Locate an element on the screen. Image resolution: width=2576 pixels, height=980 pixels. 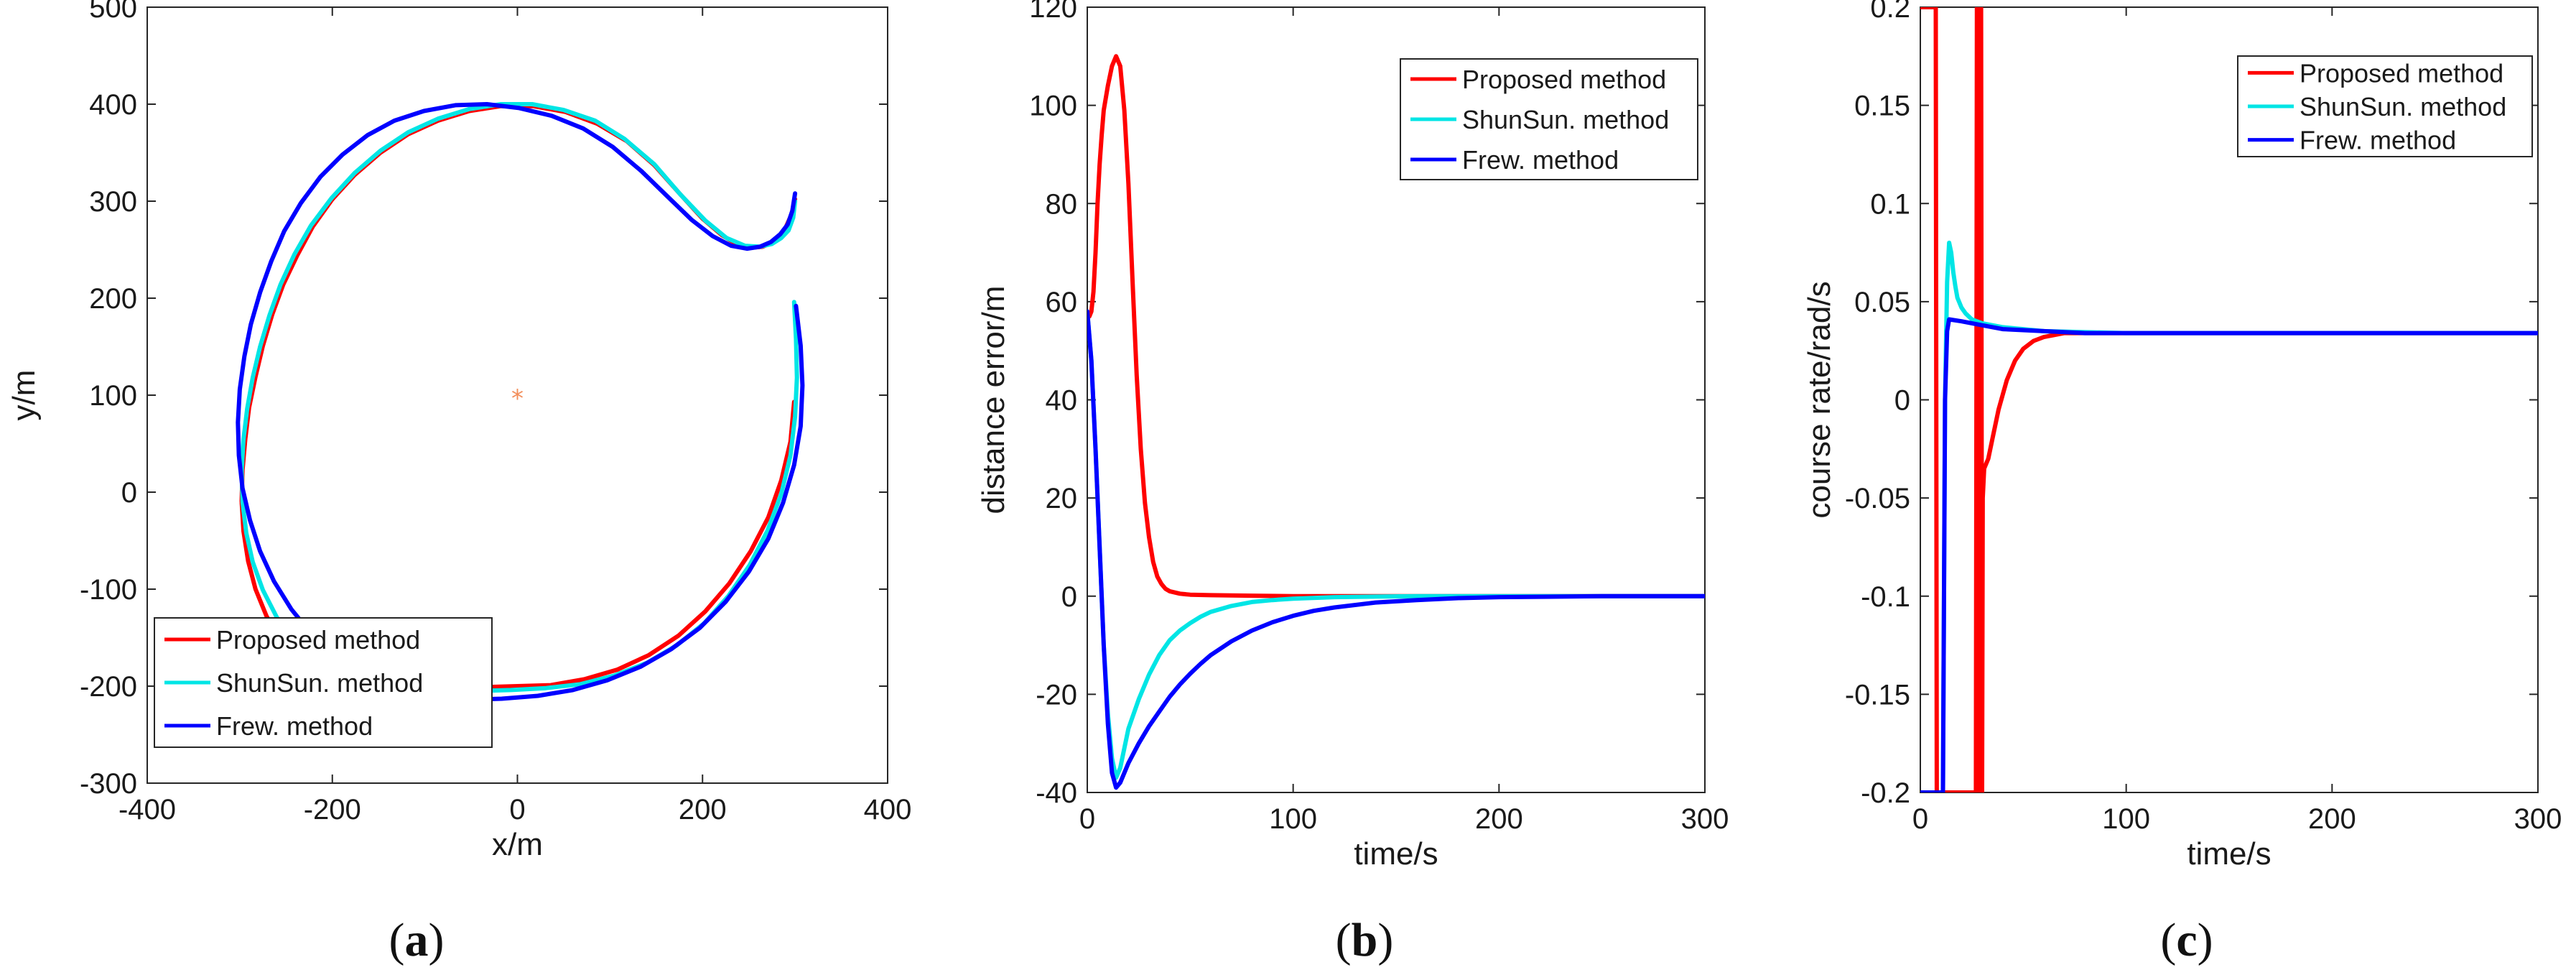
y-tick-label: 0.1 is located at coordinates (1890, 204).